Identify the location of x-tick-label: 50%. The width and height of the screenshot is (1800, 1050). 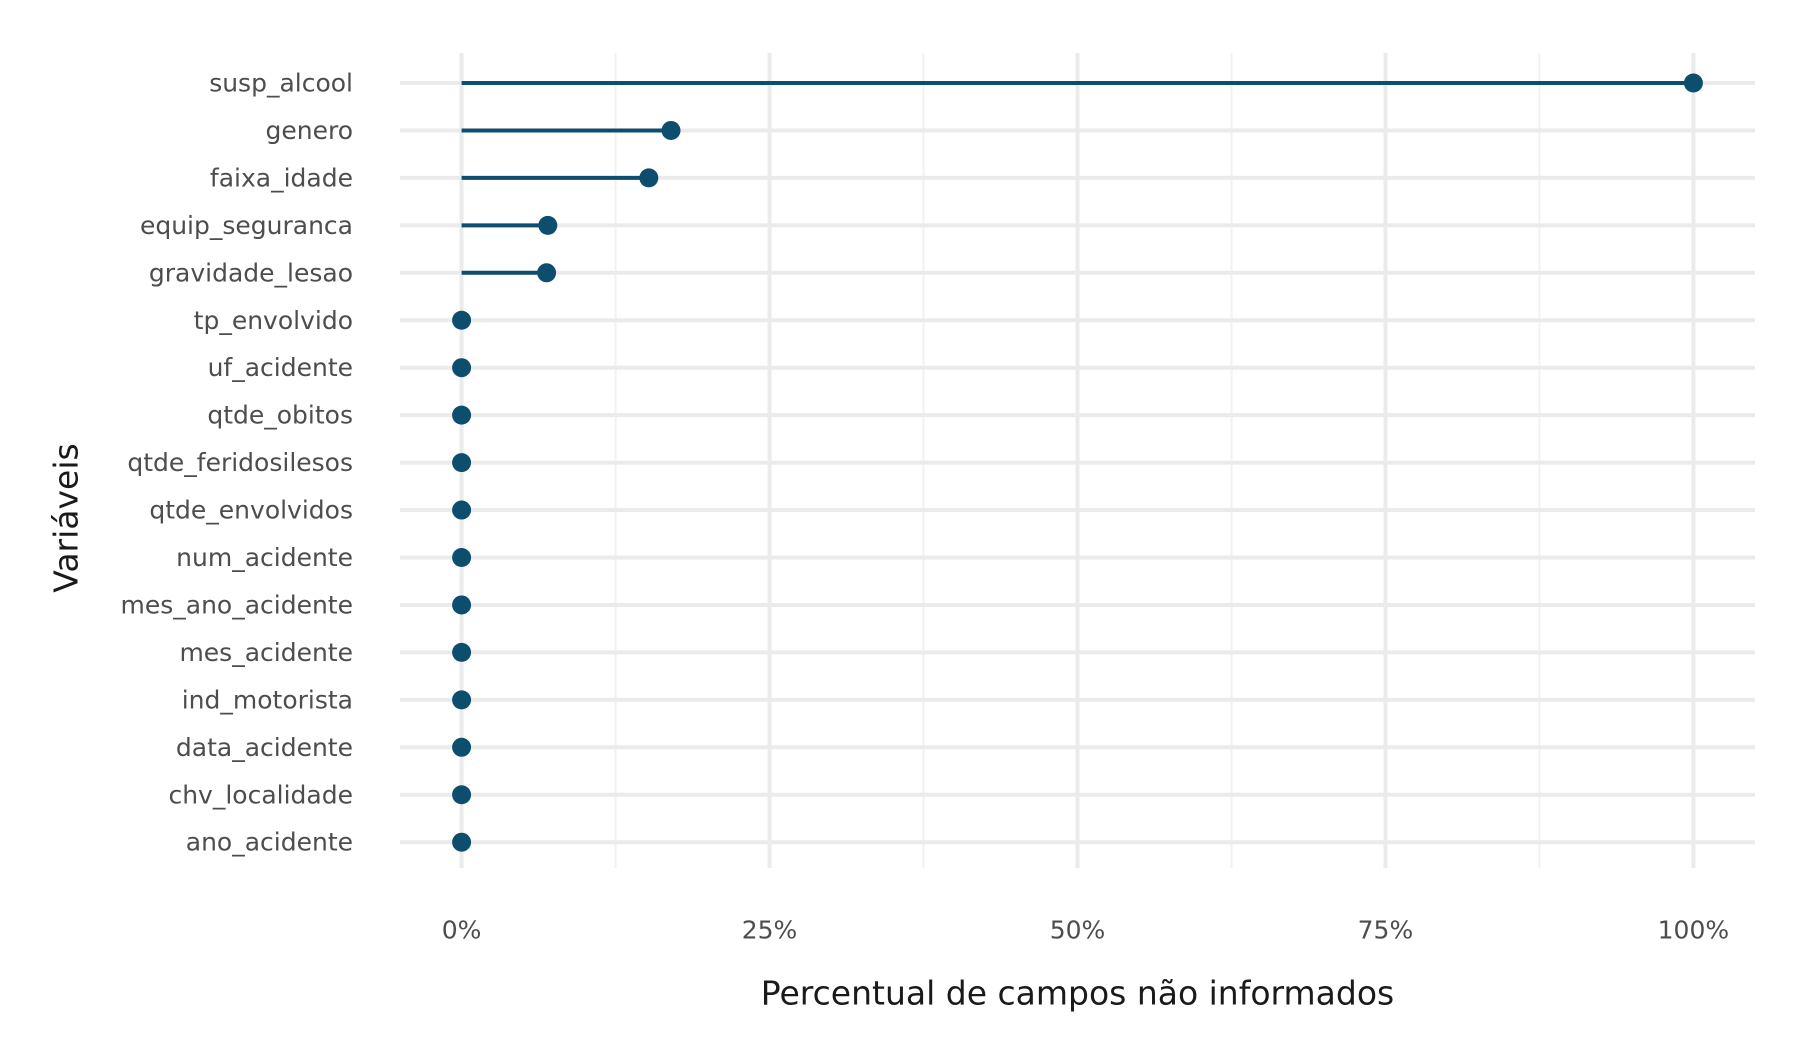
(1078, 930).